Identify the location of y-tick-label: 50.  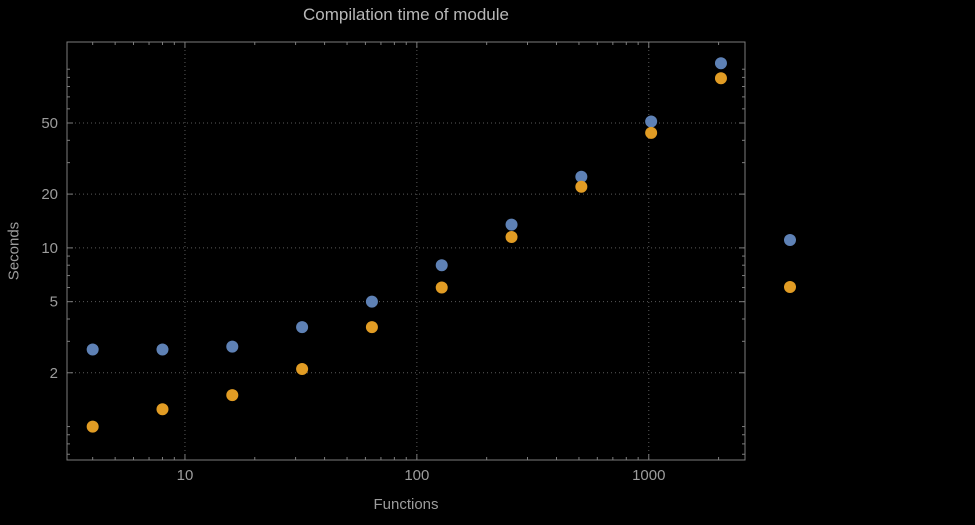
(49, 123).